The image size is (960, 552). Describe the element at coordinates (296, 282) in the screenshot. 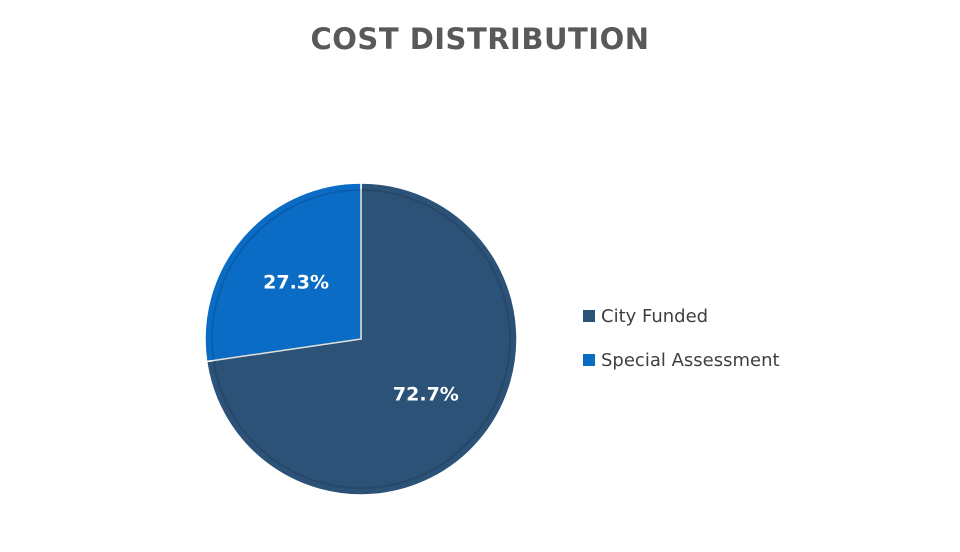

I see `slice-label-special-assessment: 27.3%` at that location.